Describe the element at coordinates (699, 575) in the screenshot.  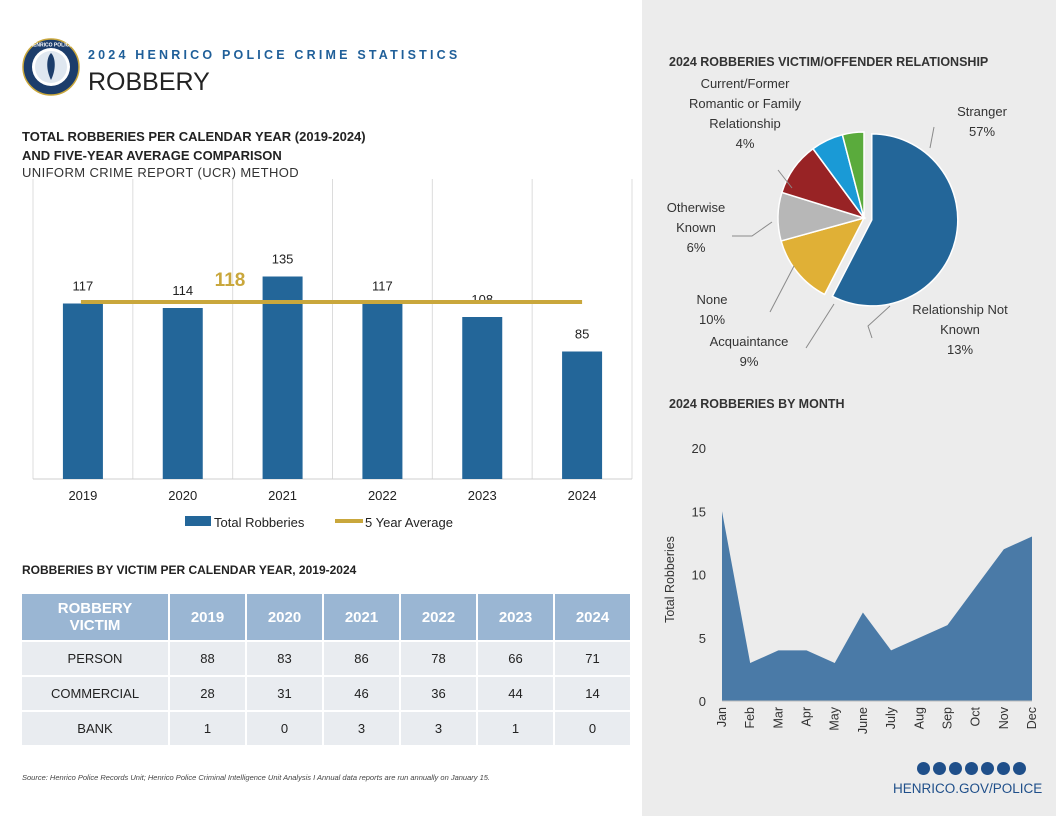
I see `y-tick-label: 10` at that location.